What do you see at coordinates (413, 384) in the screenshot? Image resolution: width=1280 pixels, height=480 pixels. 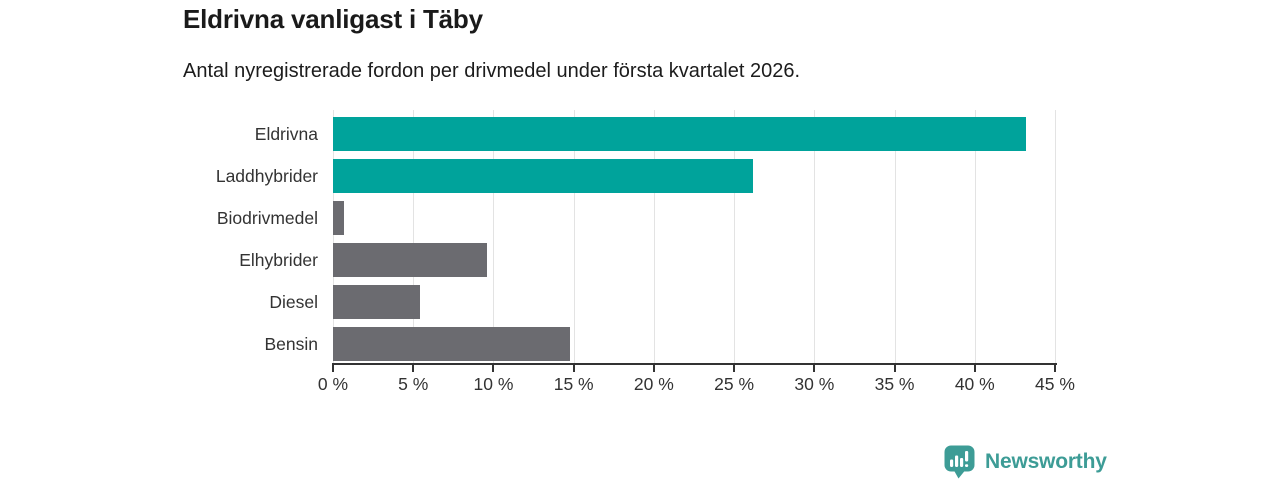 I see `x-tick-label: 5 %` at bounding box center [413, 384].